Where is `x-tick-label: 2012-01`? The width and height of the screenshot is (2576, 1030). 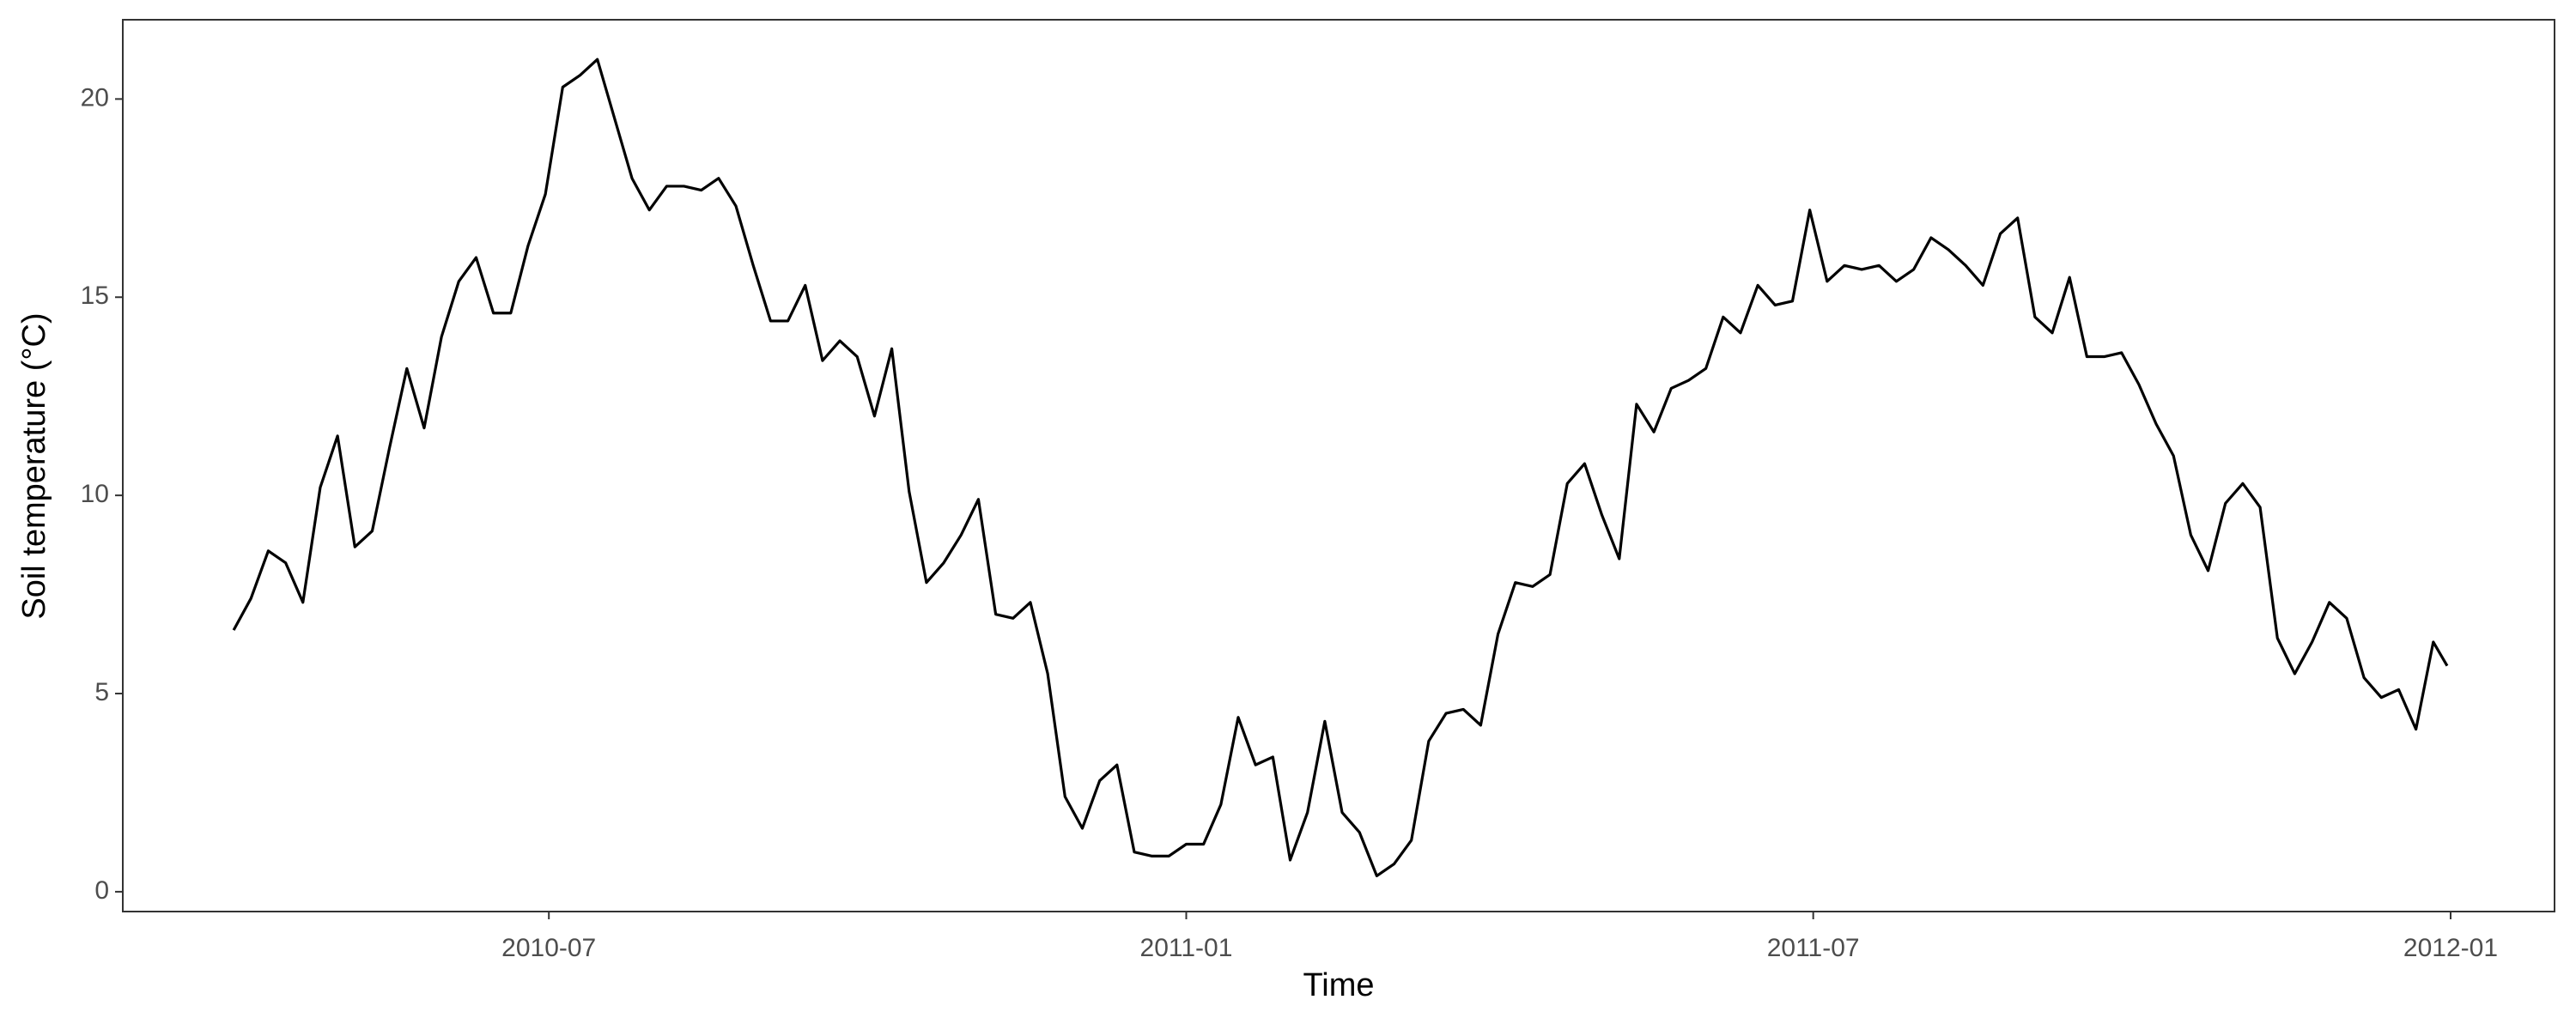
x-tick-label: 2012-01 is located at coordinates (2450, 948).